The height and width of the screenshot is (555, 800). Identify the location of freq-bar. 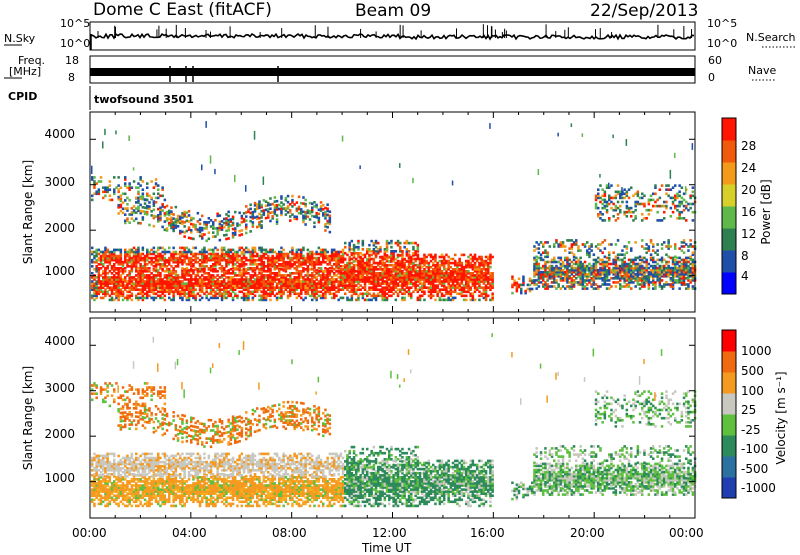
(392, 72).